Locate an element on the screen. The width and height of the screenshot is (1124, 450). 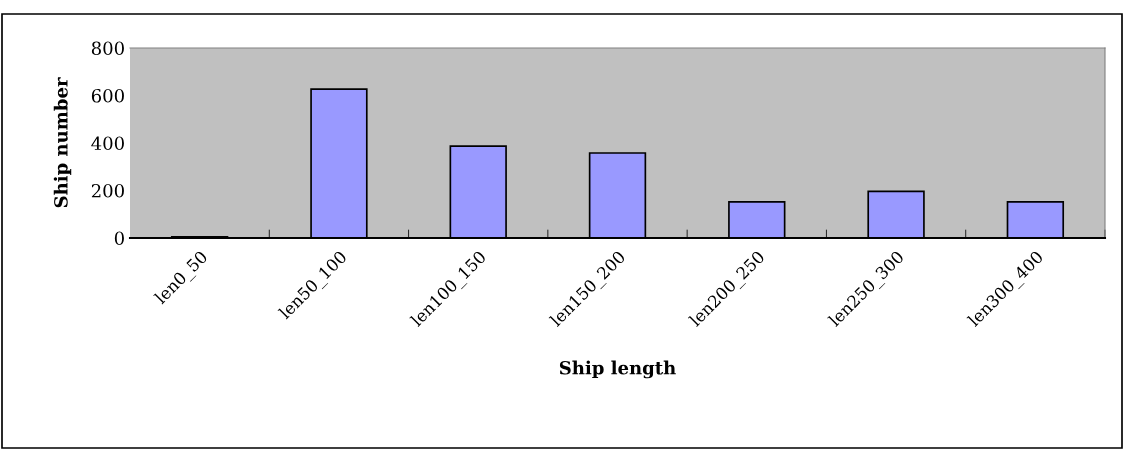
y-tick-label: 800 is located at coordinates (107, 48).